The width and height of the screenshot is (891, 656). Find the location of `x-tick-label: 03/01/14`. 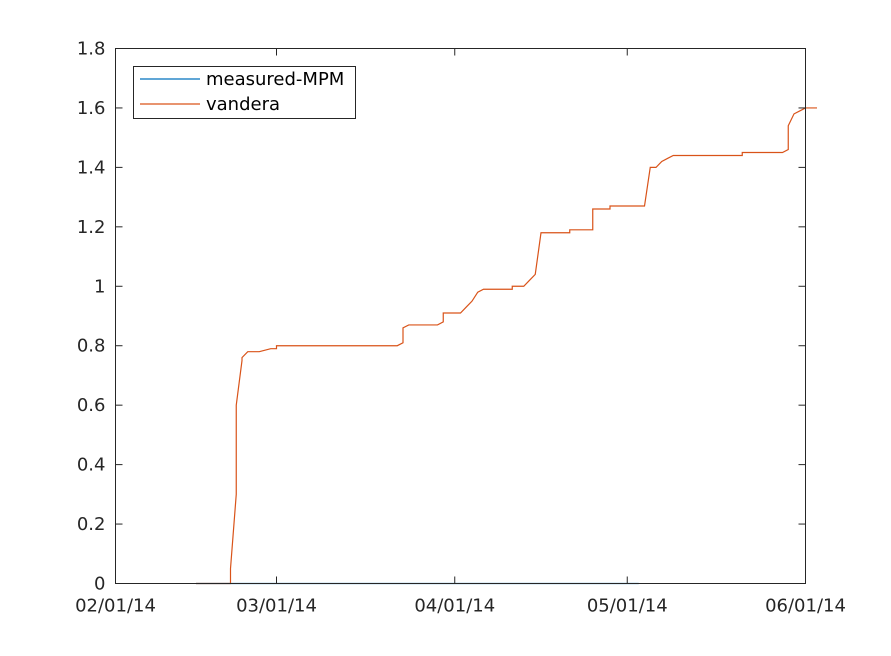

x-tick-label: 03/01/14 is located at coordinates (276, 606).